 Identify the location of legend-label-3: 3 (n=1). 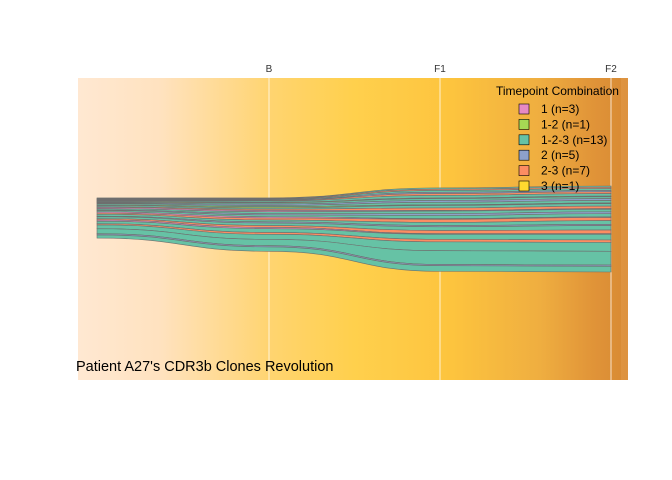
(560, 186).